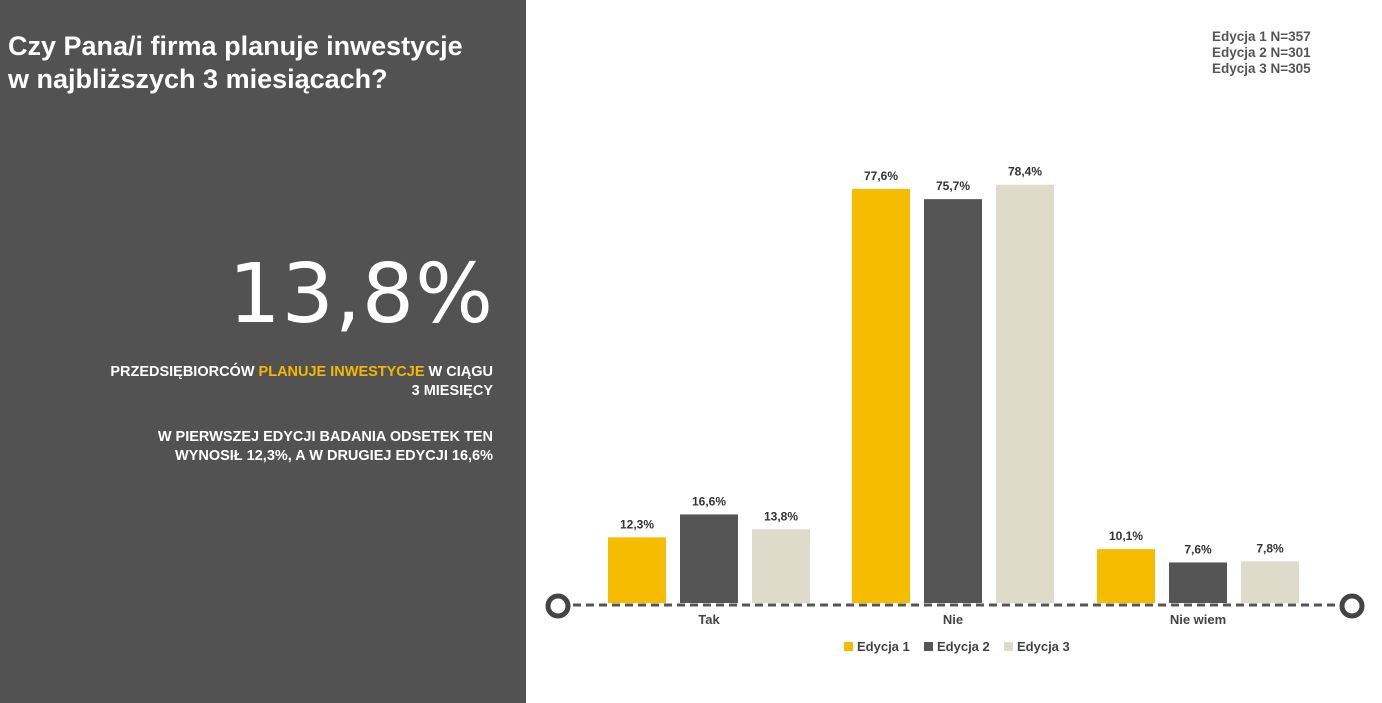 The image size is (1382, 703). I want to click on statement-highlight: PLANUJE INWESTYCJE, so click(341, 372).